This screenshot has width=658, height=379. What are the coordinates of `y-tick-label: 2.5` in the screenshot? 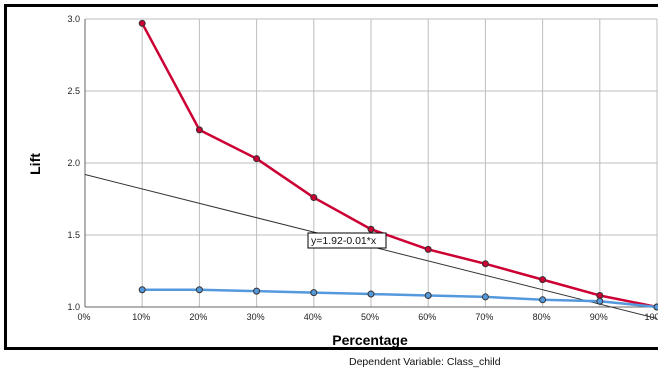 It's located at (73, 91).